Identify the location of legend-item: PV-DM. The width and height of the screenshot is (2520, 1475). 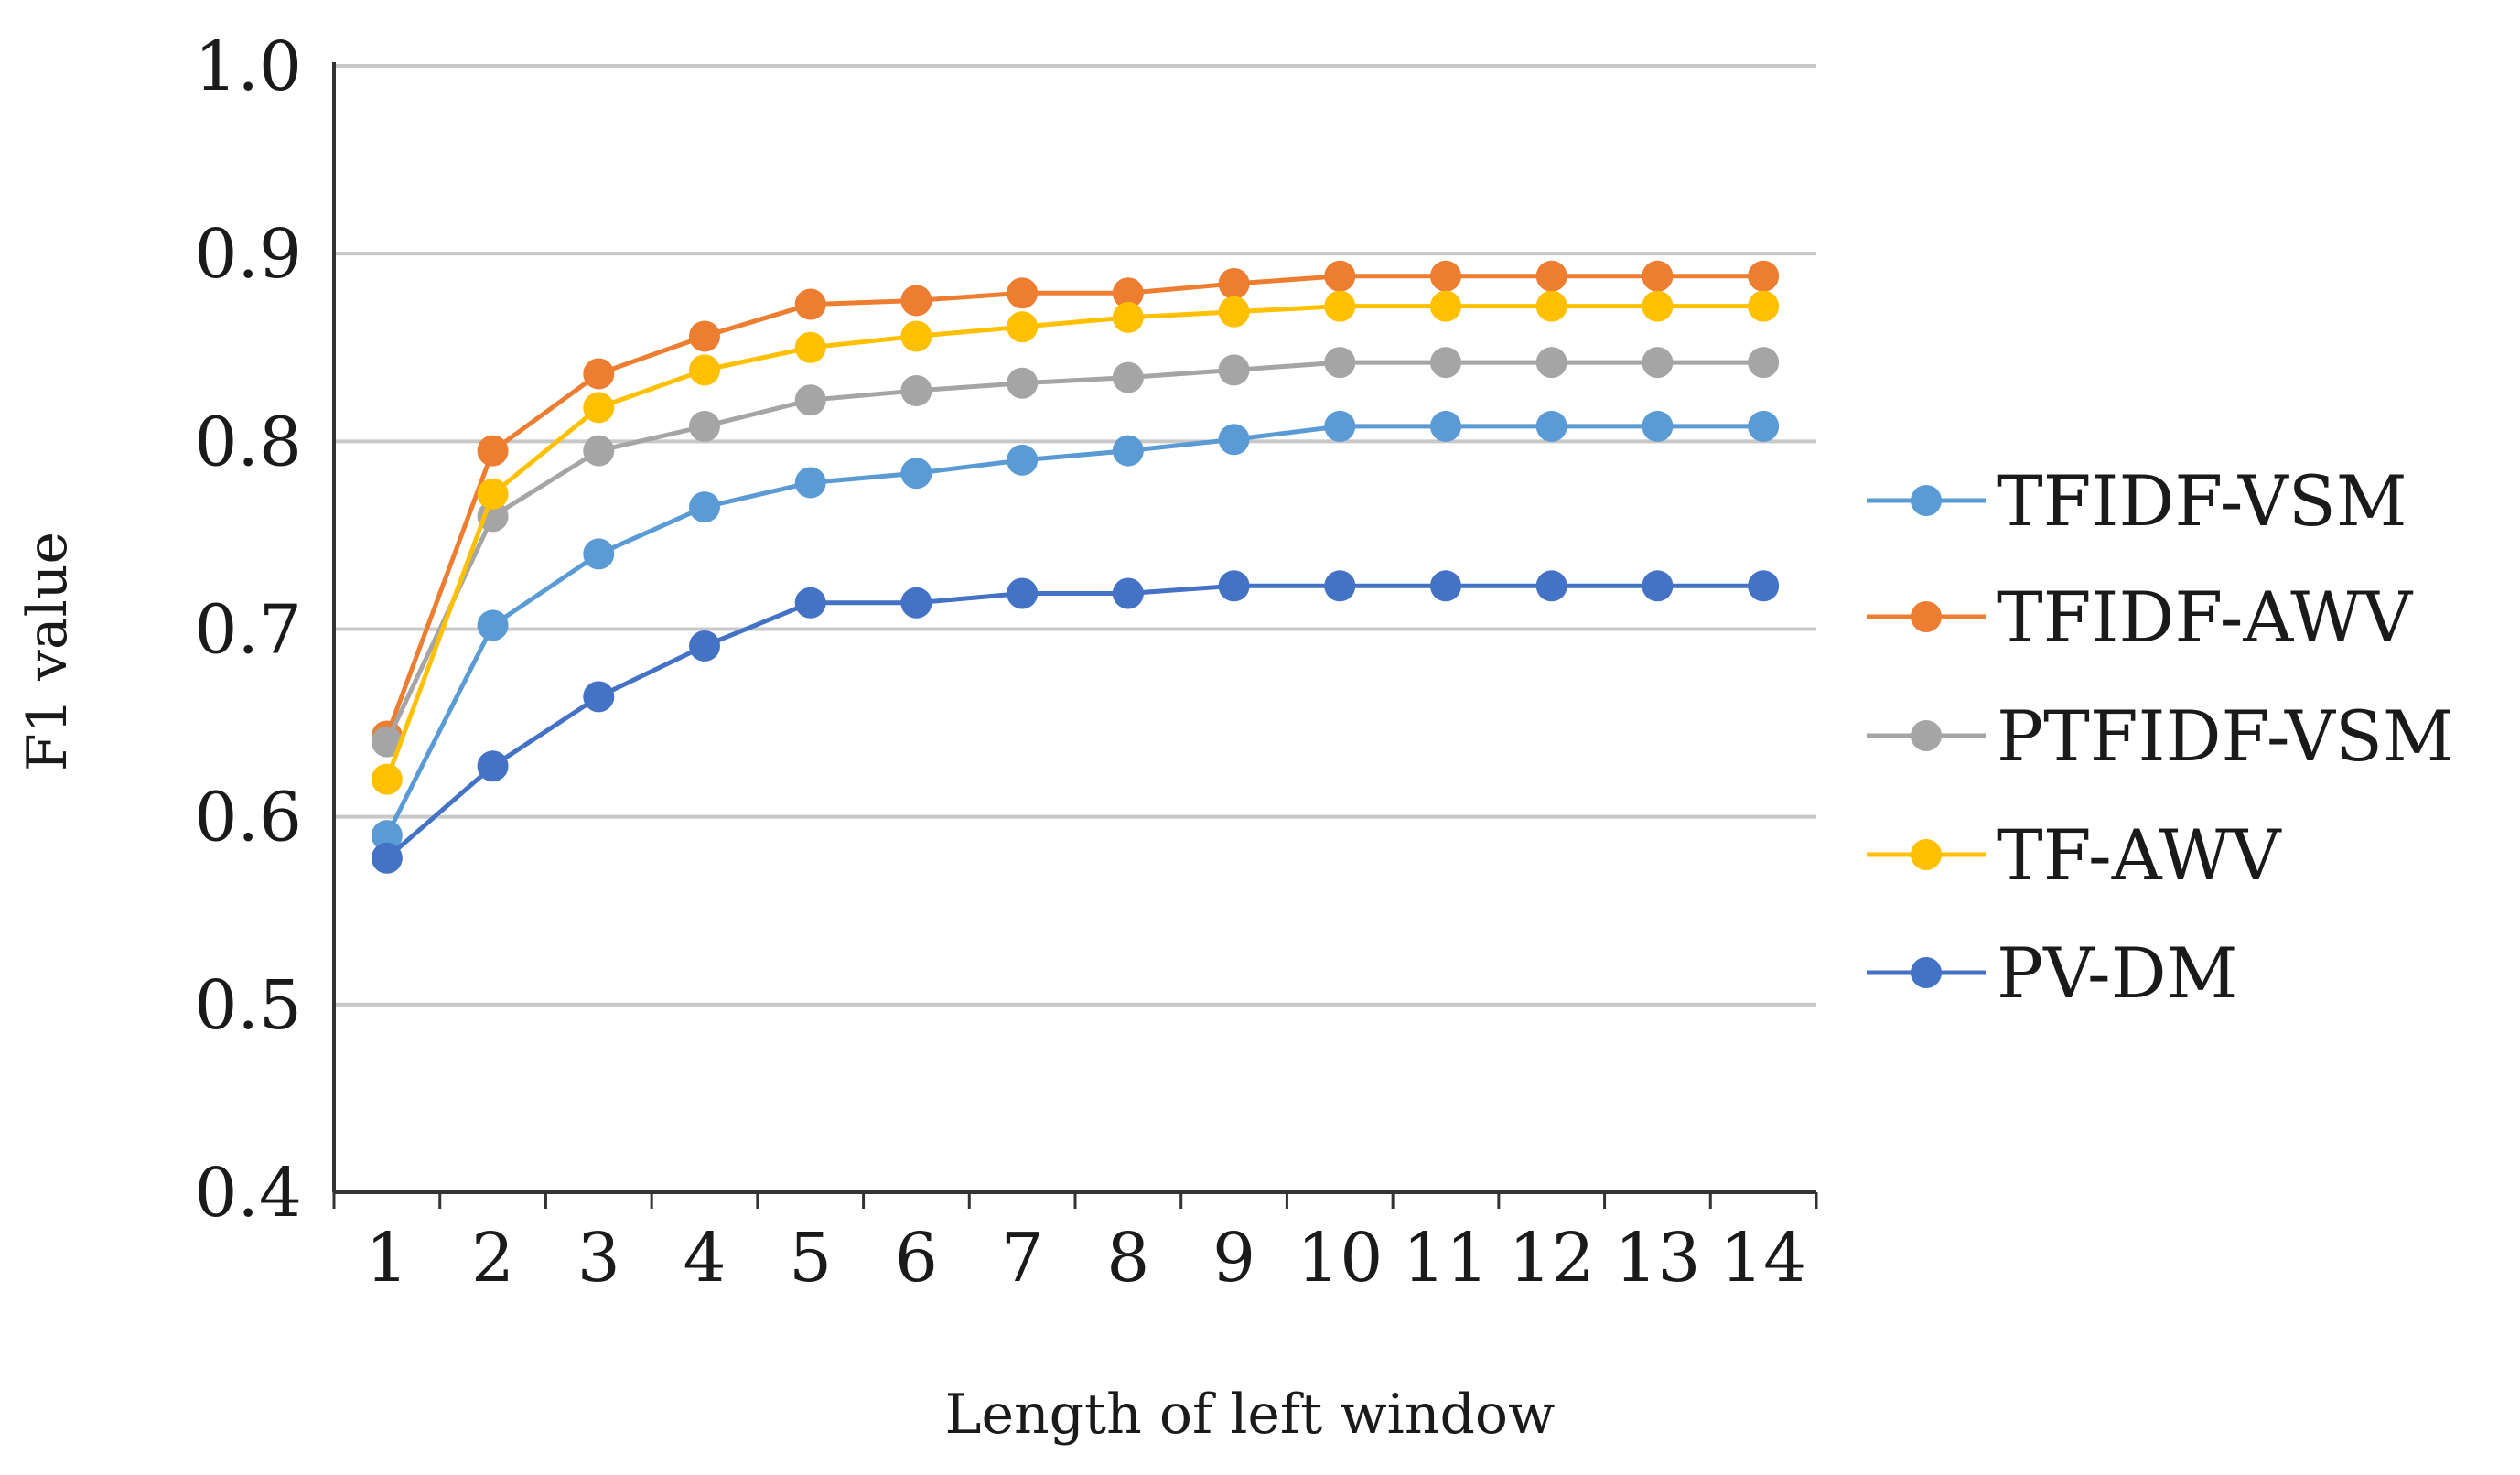
(2052, 973).